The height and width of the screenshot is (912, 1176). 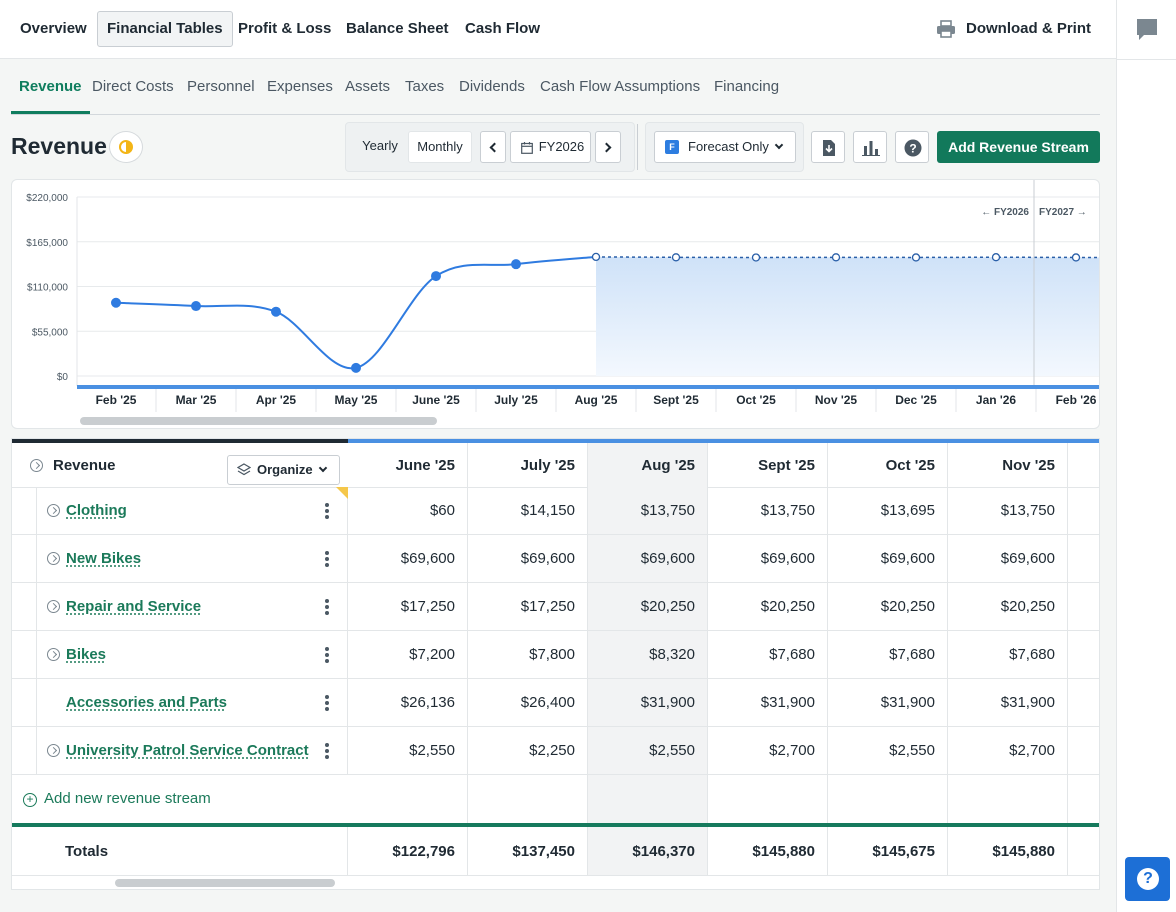 I want to click on value-cell: $7,200, so click(x=408, y=654).